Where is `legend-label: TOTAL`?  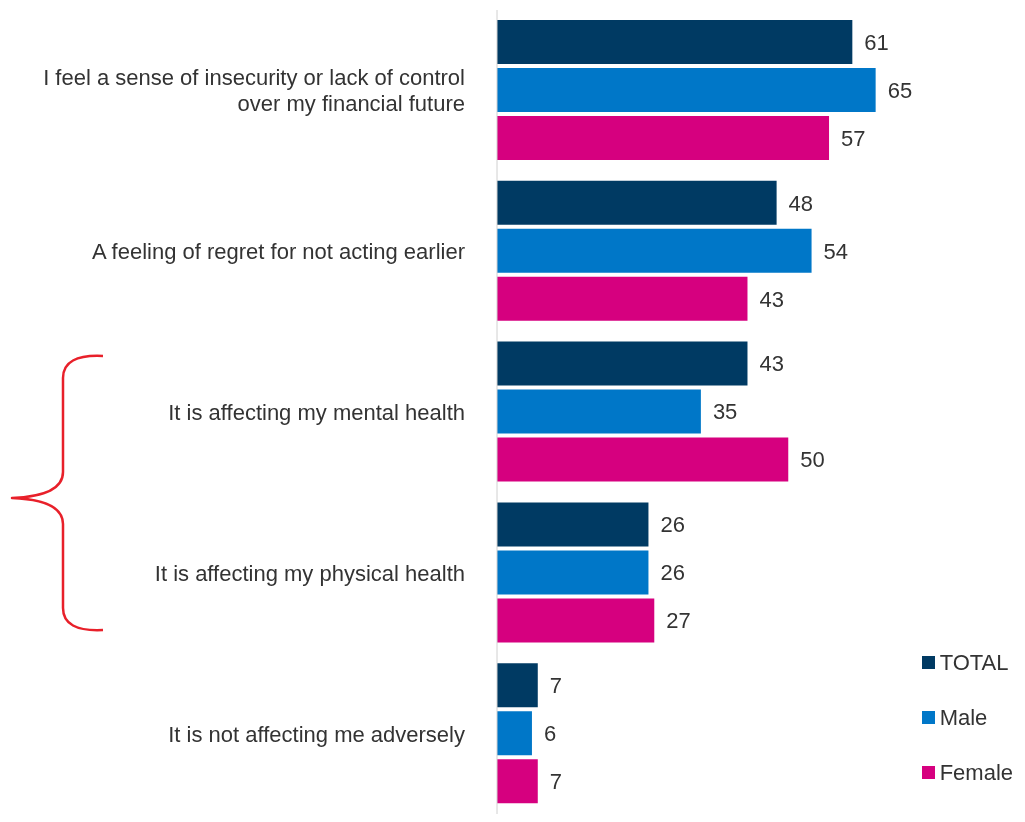
legend-label: TOTAL is located at coordinates (974, 662).